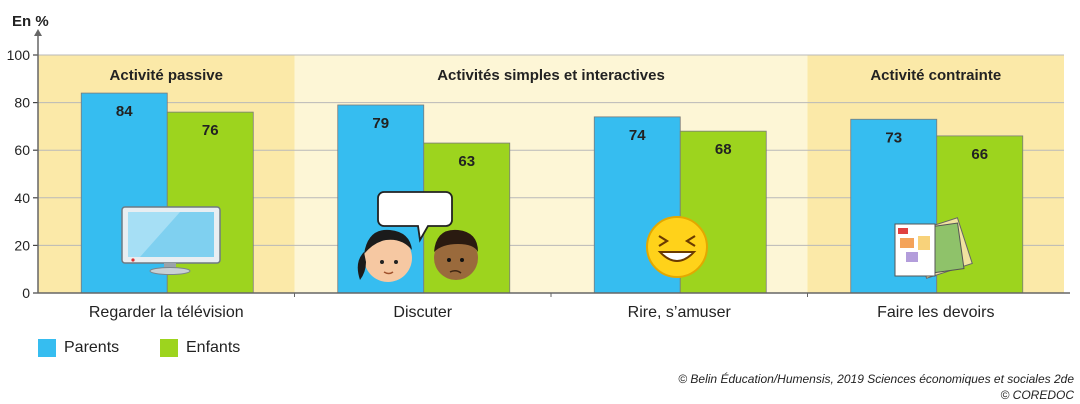 The image size is (1080, 404). What do you see at coordinates (893, 137) in the screenshot?
I see `data-label-parents-3: 73` at bounding box center [893, 137].